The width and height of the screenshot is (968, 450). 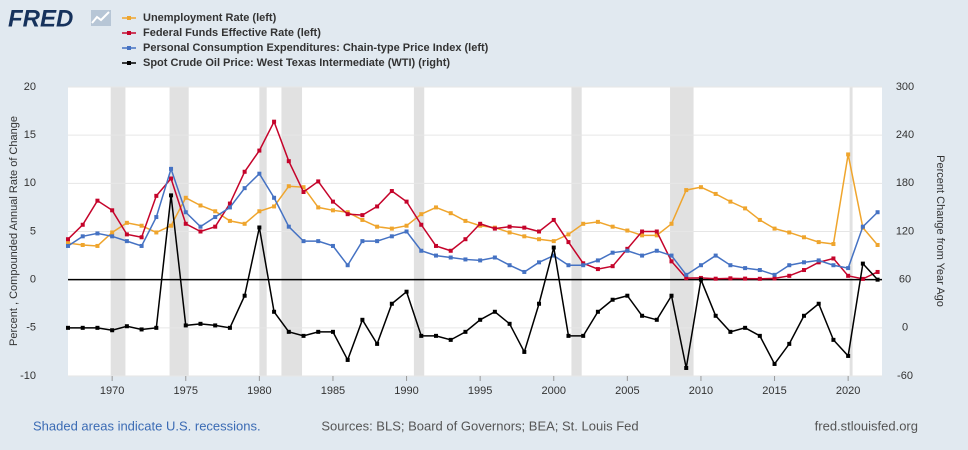 I want to click on y2-tick-label: 180, so click(x=905, y=183).